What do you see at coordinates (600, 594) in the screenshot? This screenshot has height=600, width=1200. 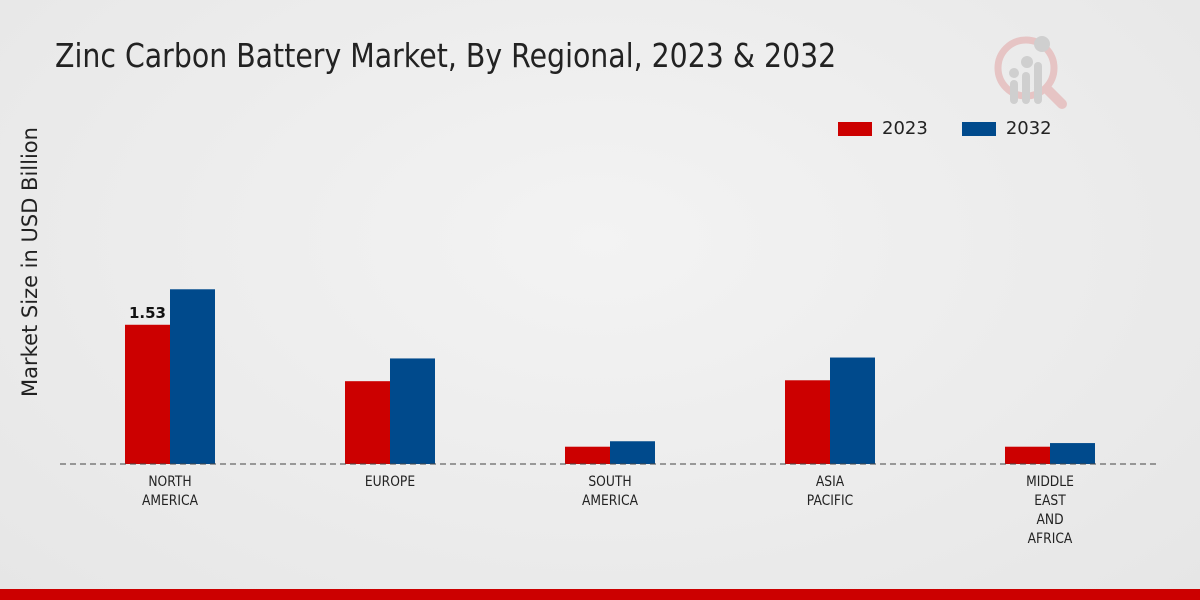 I see `footer-bar` at bounding box center [600, 594].